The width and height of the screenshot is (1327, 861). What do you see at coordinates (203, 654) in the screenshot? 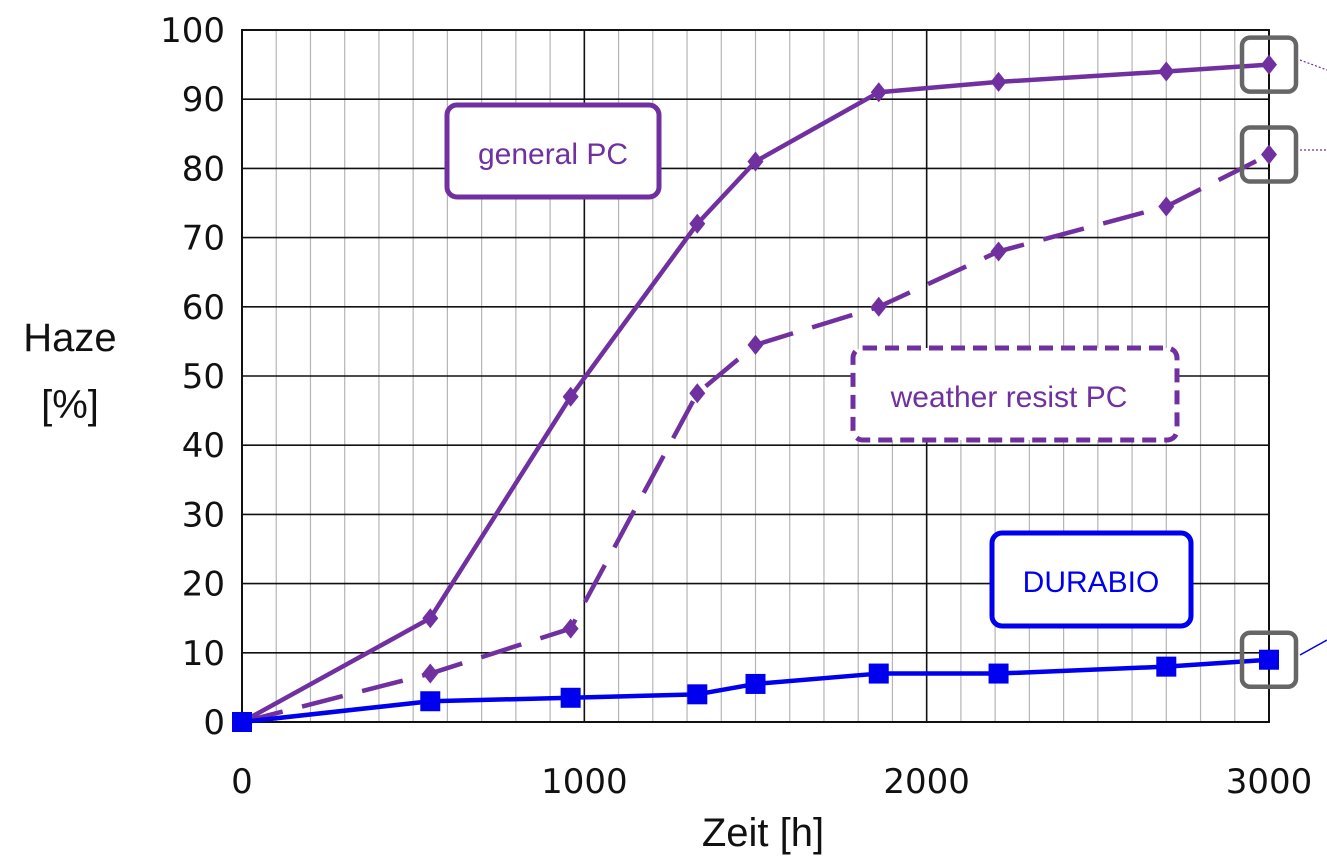
I see `y-tick-label: 10` at bounding box center [203, 654].